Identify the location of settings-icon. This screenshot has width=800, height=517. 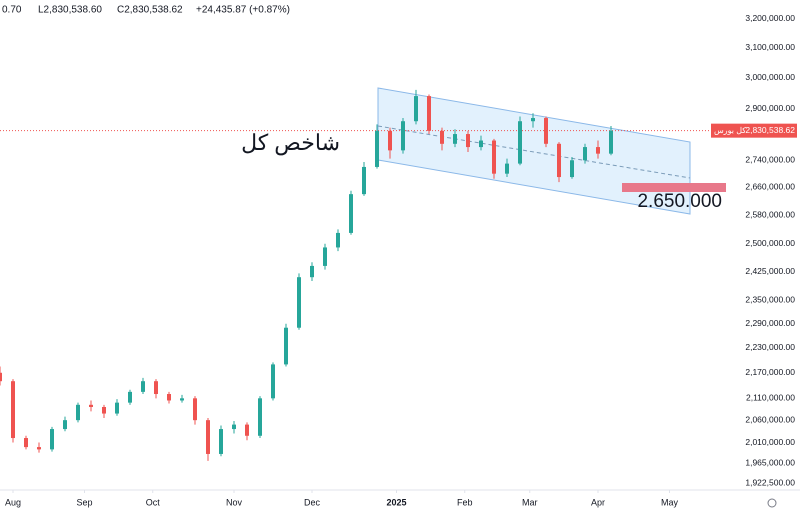
(772, 503).